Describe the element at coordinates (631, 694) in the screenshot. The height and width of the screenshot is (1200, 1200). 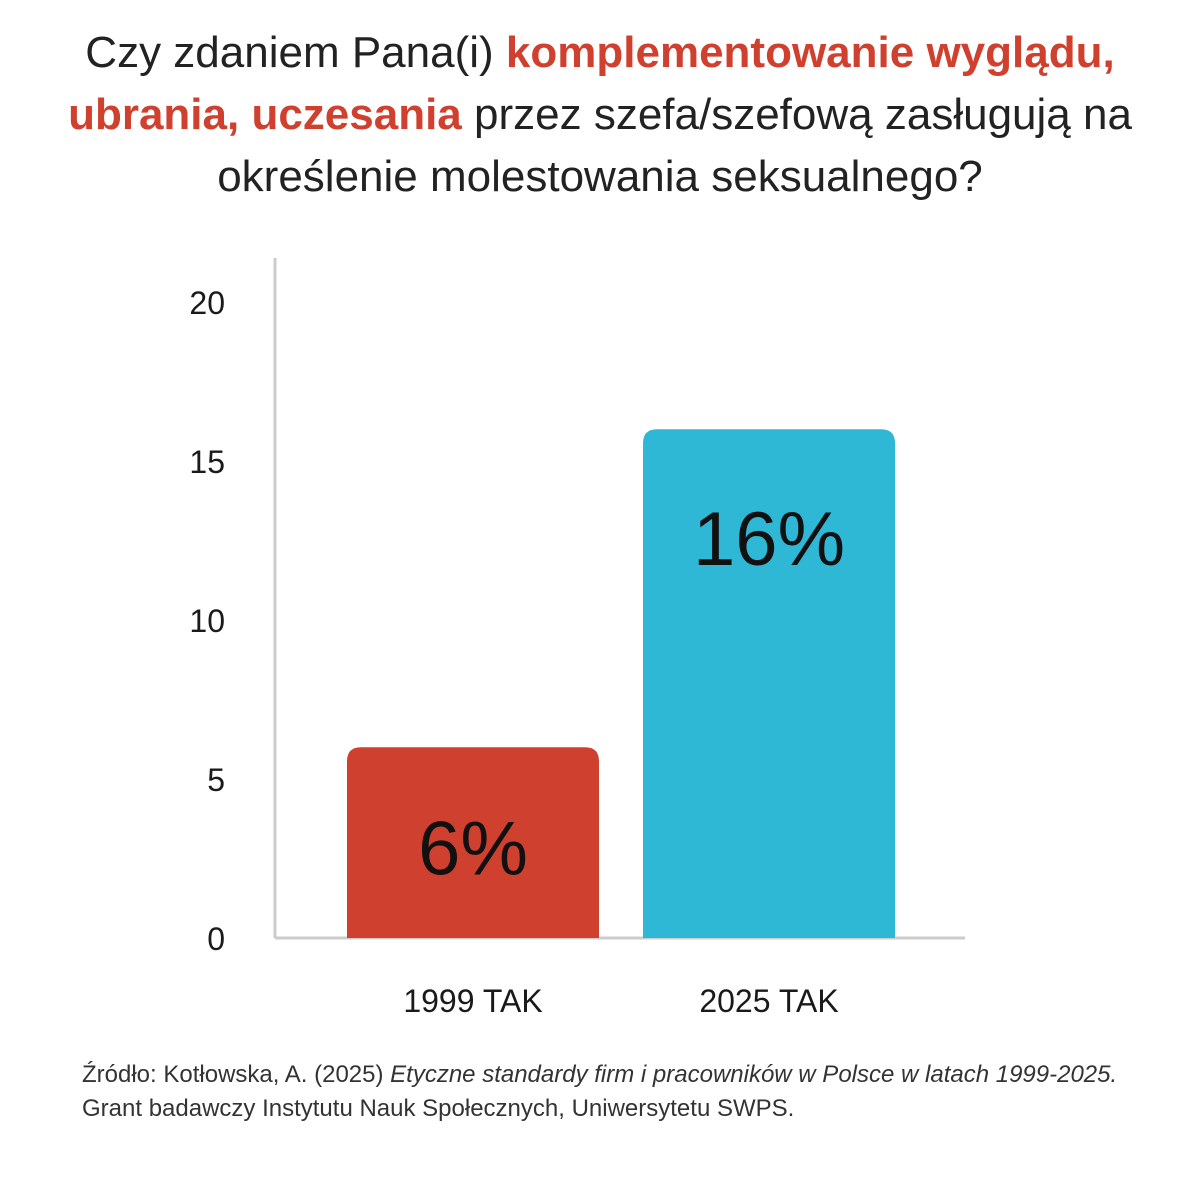
I see `bar-data-labels: 6% 16%` at that location.